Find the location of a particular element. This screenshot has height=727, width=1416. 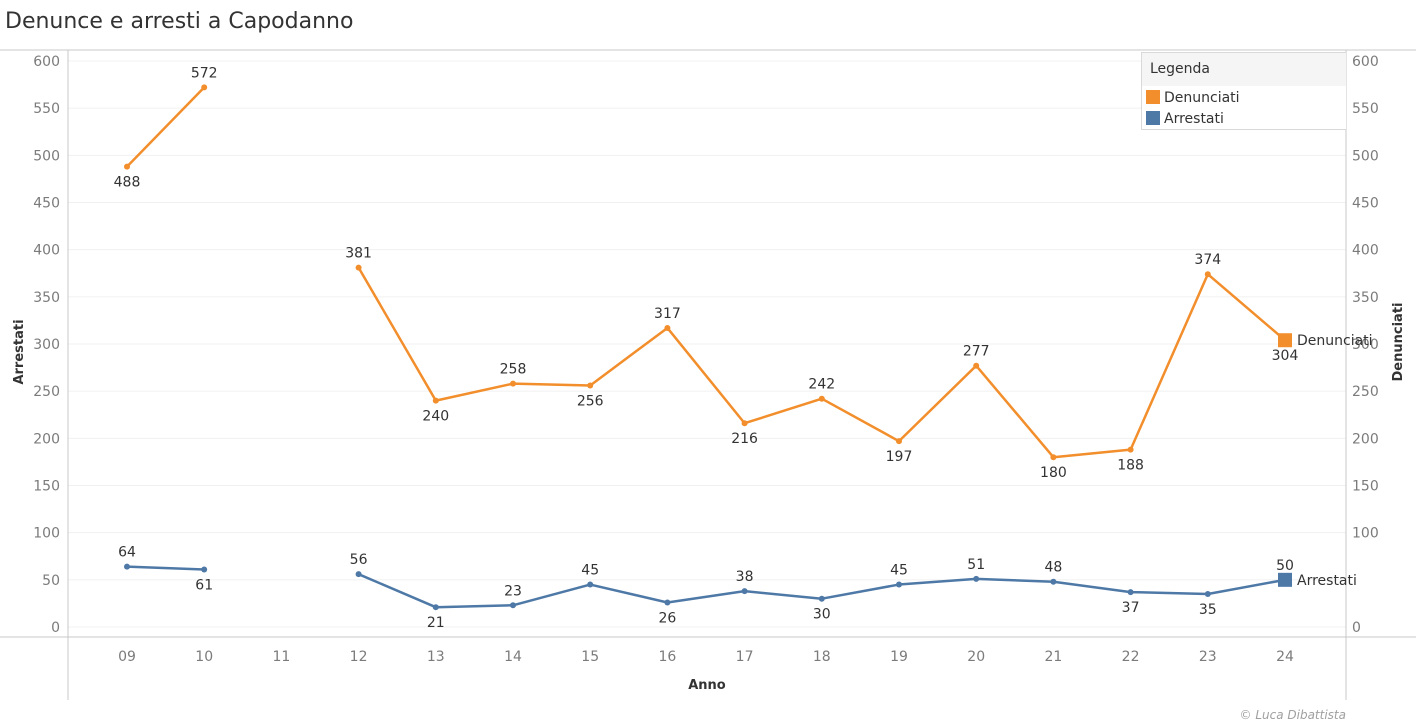

x-tick: 24 is located at coordinates (1285, 657).